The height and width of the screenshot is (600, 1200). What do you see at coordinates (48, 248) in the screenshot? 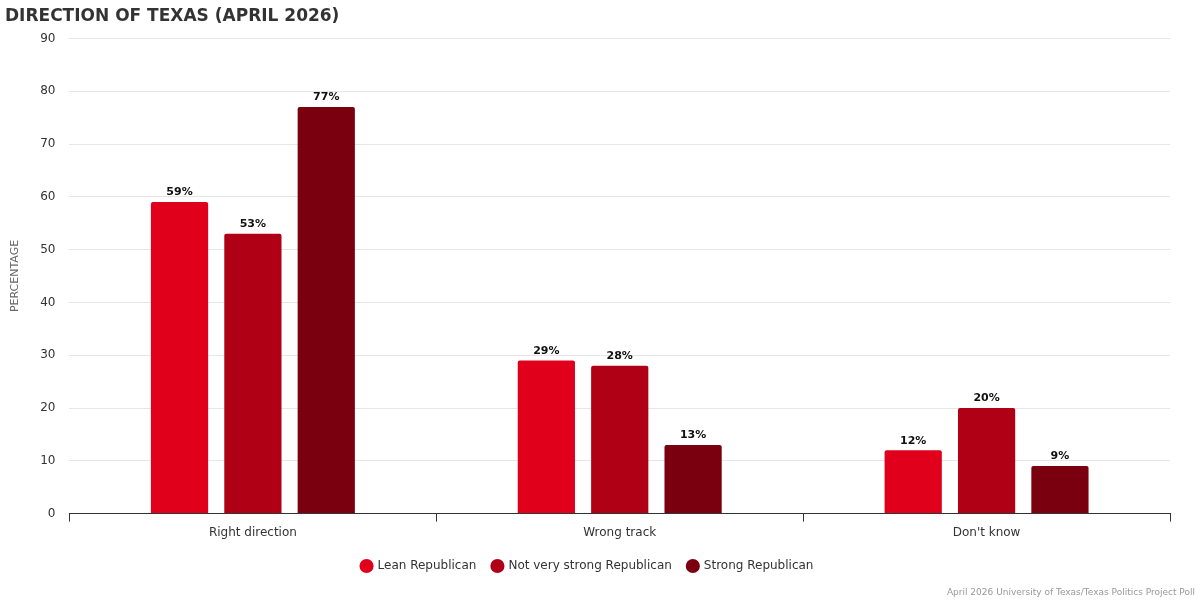
I see `y-tick-label: 50` at bounding box center [48, 248].